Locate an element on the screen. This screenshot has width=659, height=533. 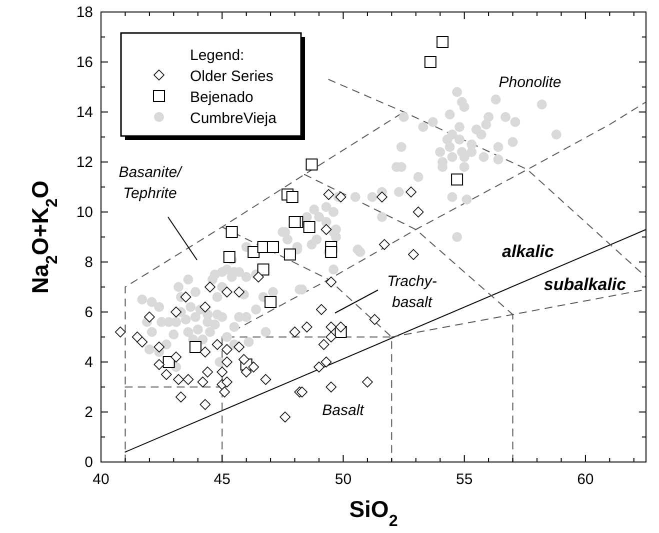
annotation: Trachy- basalt is located at coordinates (412, 292).